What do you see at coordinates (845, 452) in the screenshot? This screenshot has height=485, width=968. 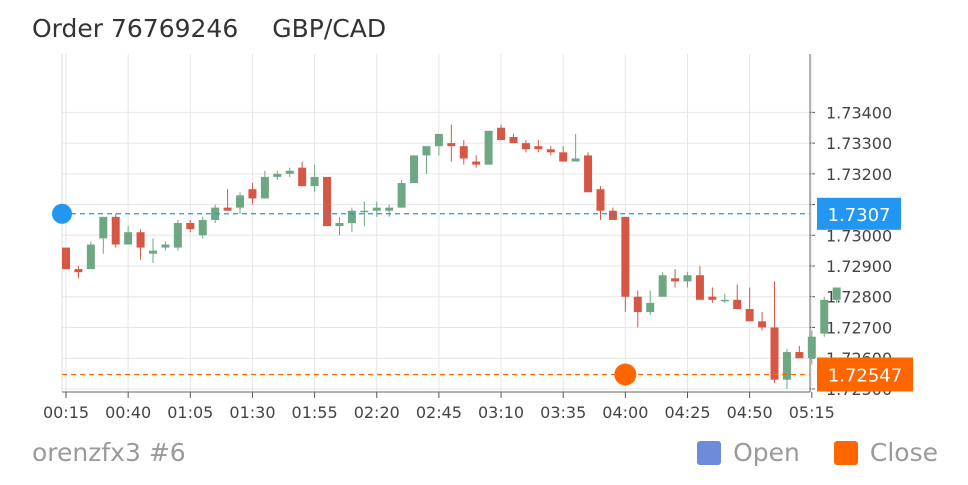 I see `close-swatch` at bounding box center [845, 452].